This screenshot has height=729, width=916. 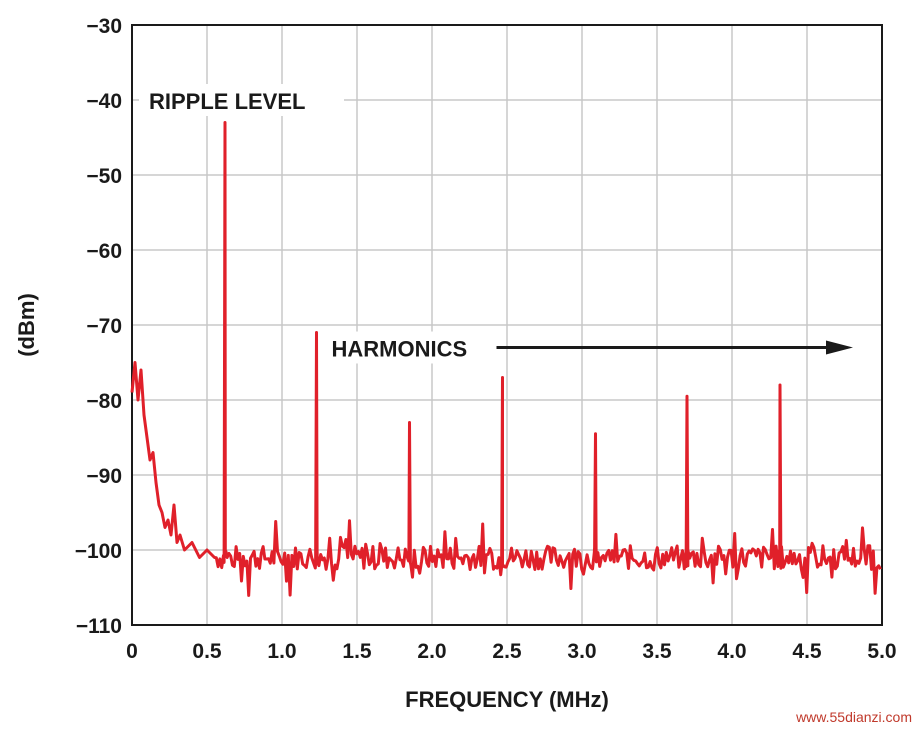 I want to click on y-tick-label: −70, so click(x=104, y=326).